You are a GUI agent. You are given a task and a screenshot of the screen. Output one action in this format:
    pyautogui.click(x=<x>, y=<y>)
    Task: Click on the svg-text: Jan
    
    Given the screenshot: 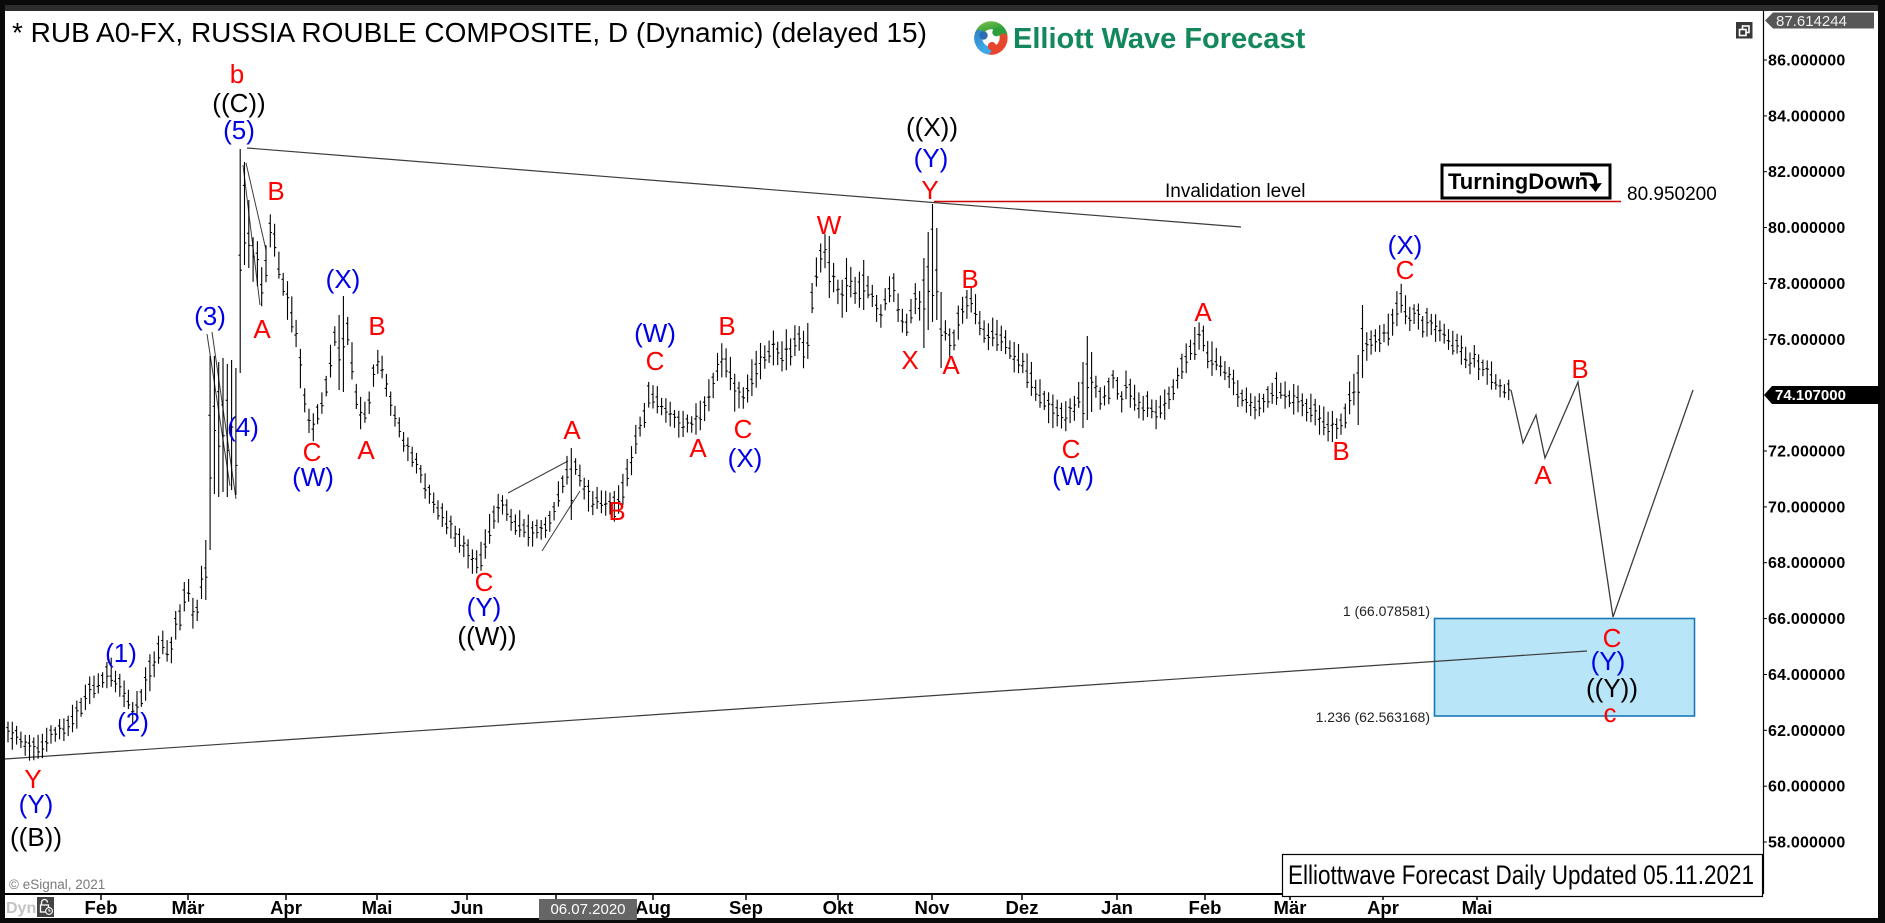 What is the action you would take?
    pyautogui.click(x=1117, y=907)
    